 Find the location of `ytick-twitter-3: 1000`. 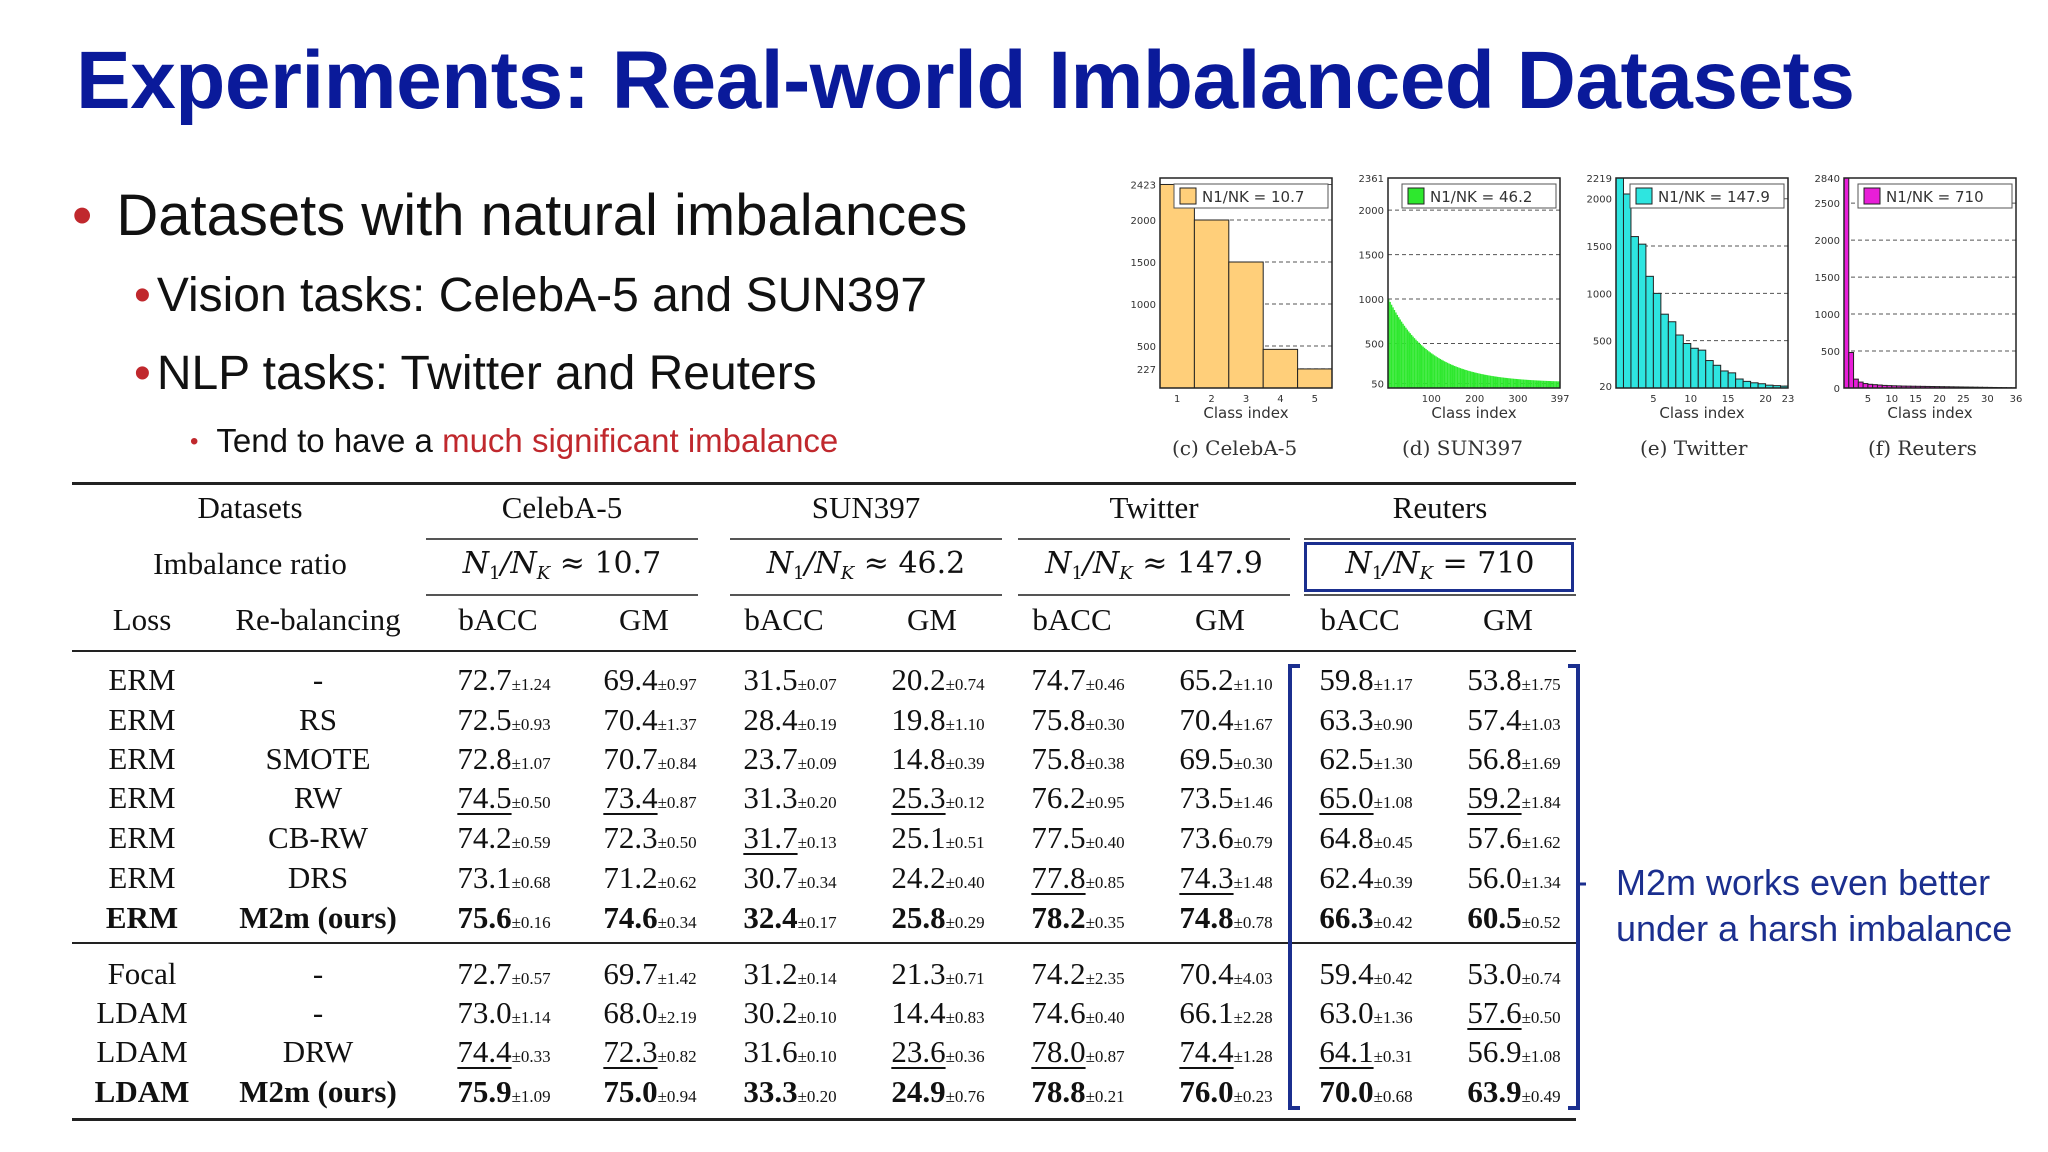

ytick-twitter-3: 1000 is located at coordinates (1599, 294).